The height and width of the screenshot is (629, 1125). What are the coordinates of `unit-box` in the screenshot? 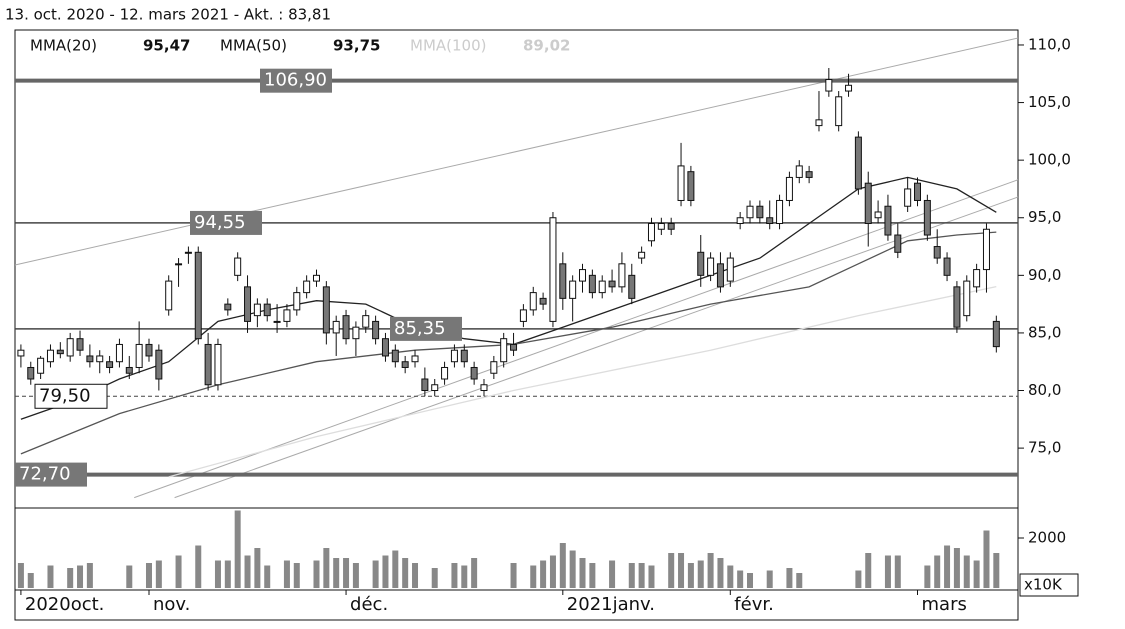 It's located at (1049, 585).